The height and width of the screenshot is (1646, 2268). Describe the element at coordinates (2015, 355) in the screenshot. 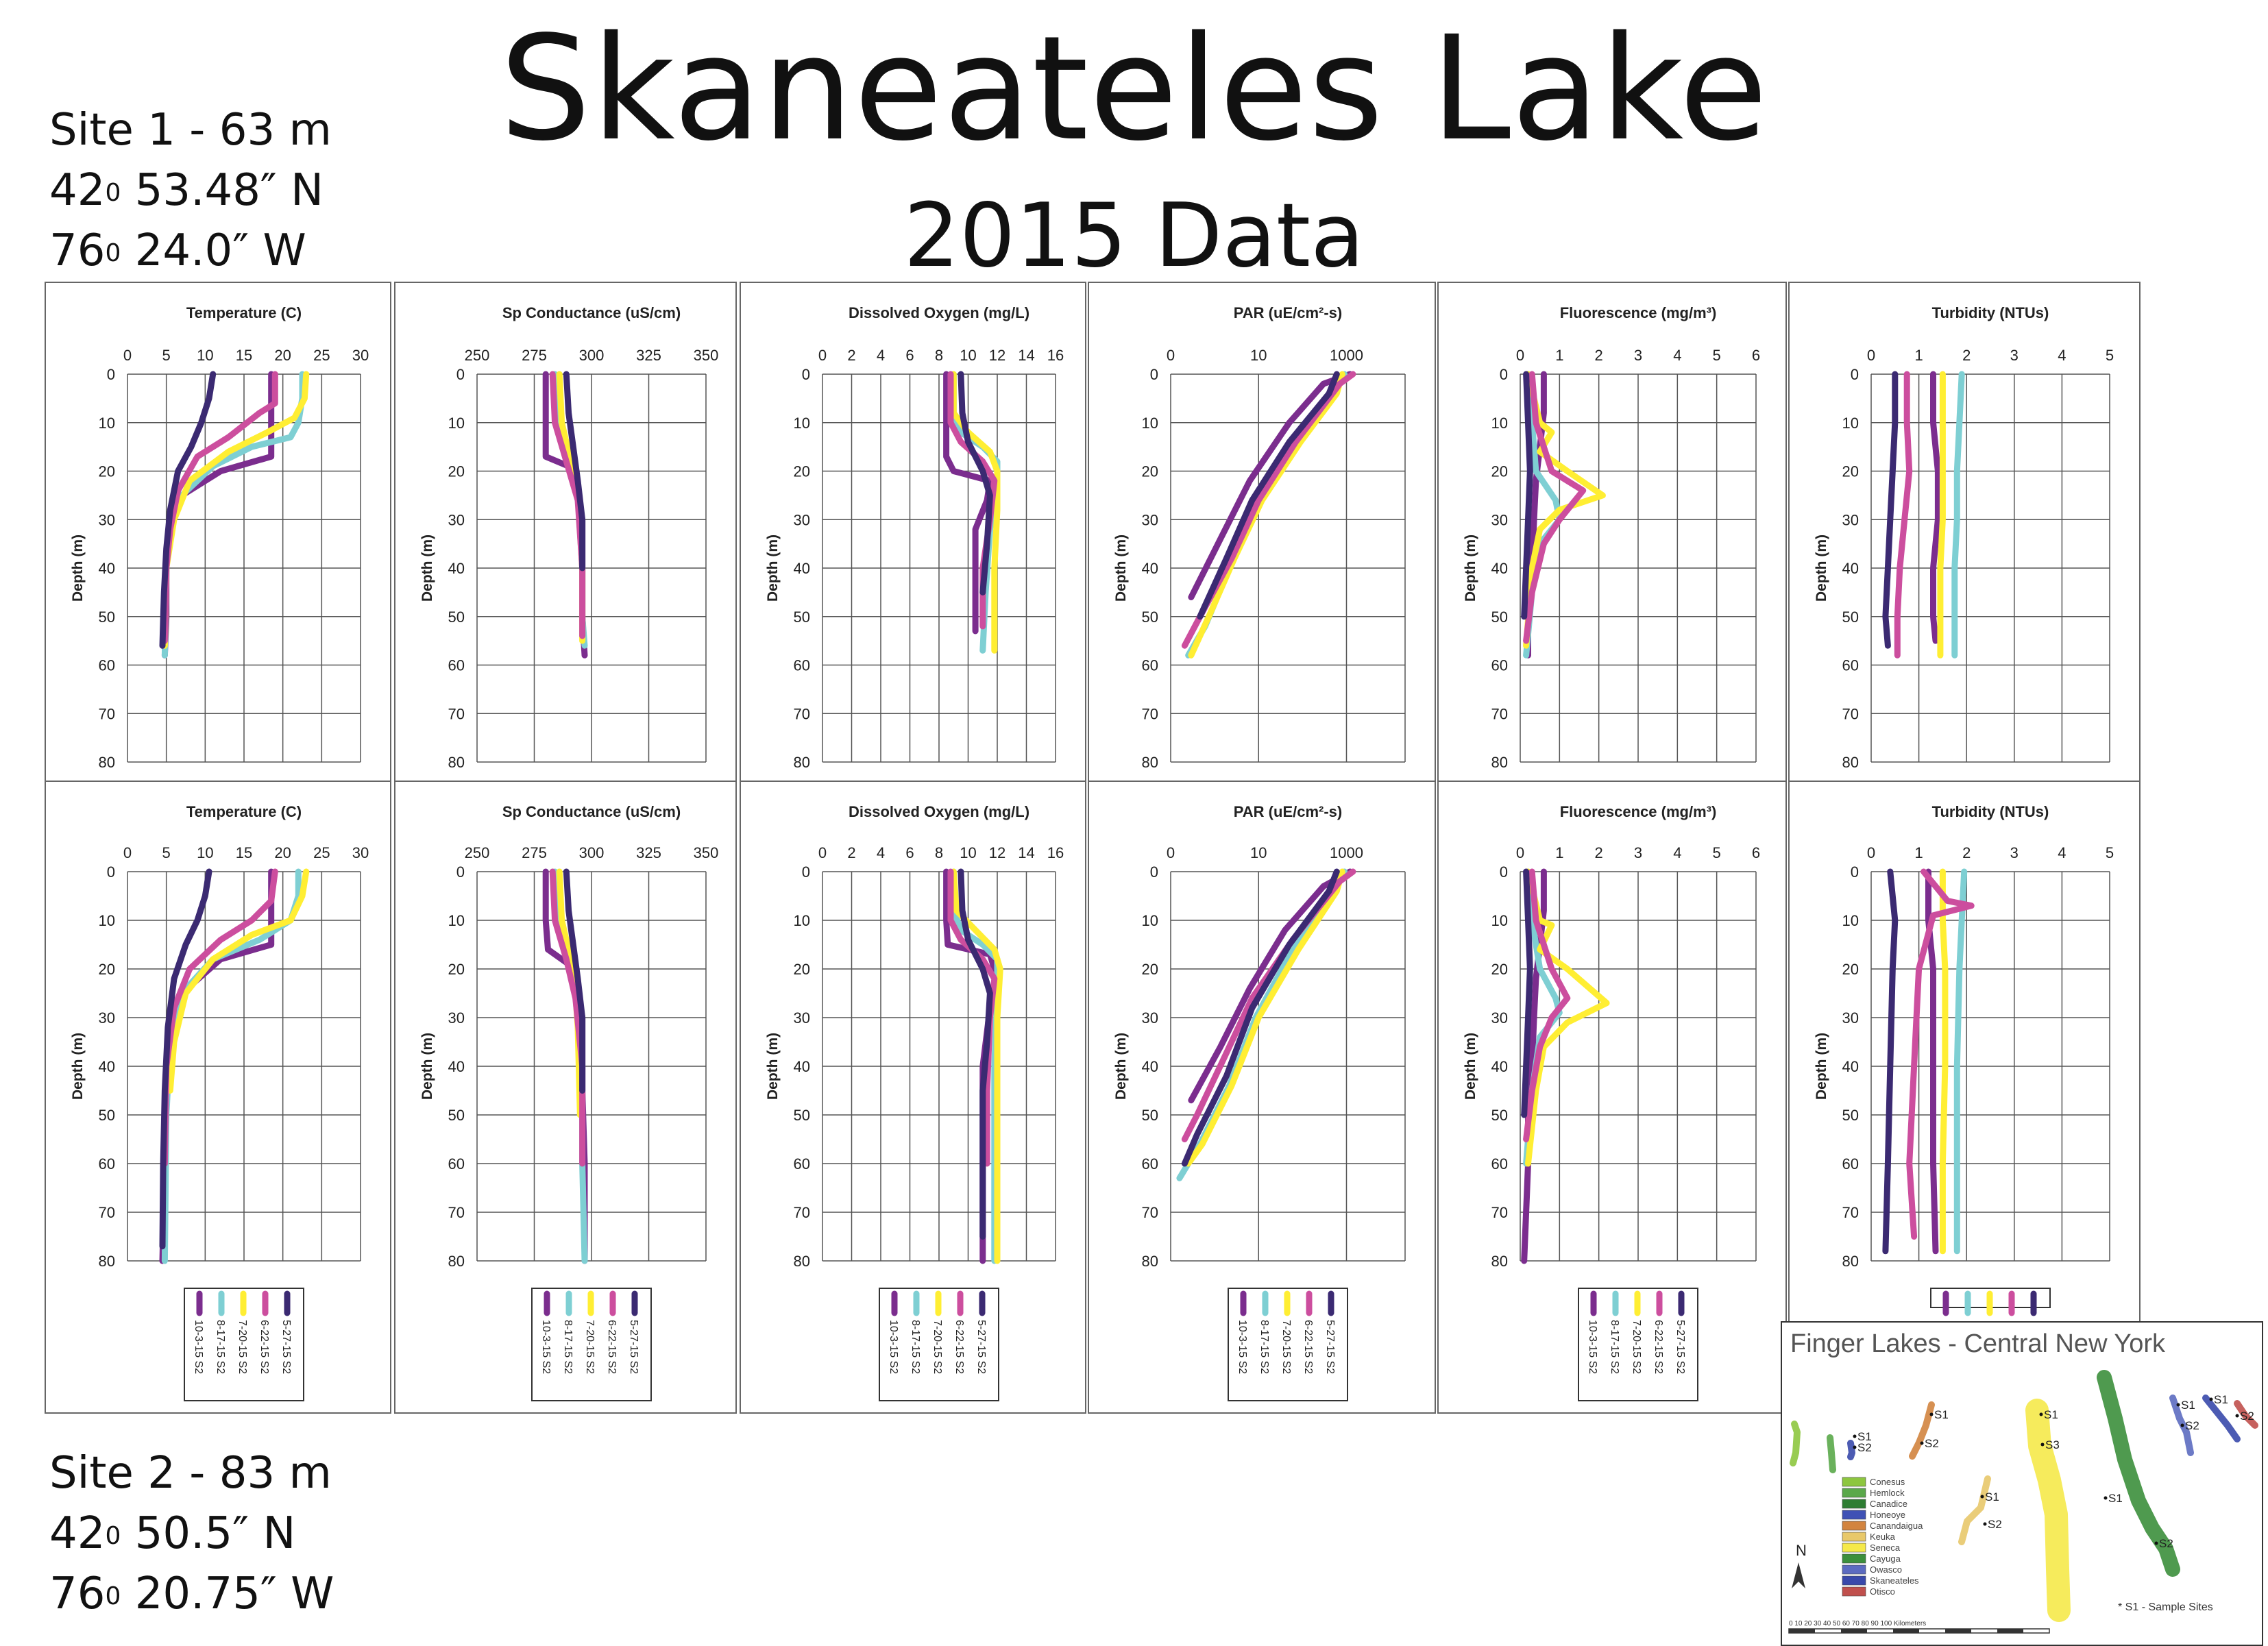

I see `x-tick-label: 3` at that location.